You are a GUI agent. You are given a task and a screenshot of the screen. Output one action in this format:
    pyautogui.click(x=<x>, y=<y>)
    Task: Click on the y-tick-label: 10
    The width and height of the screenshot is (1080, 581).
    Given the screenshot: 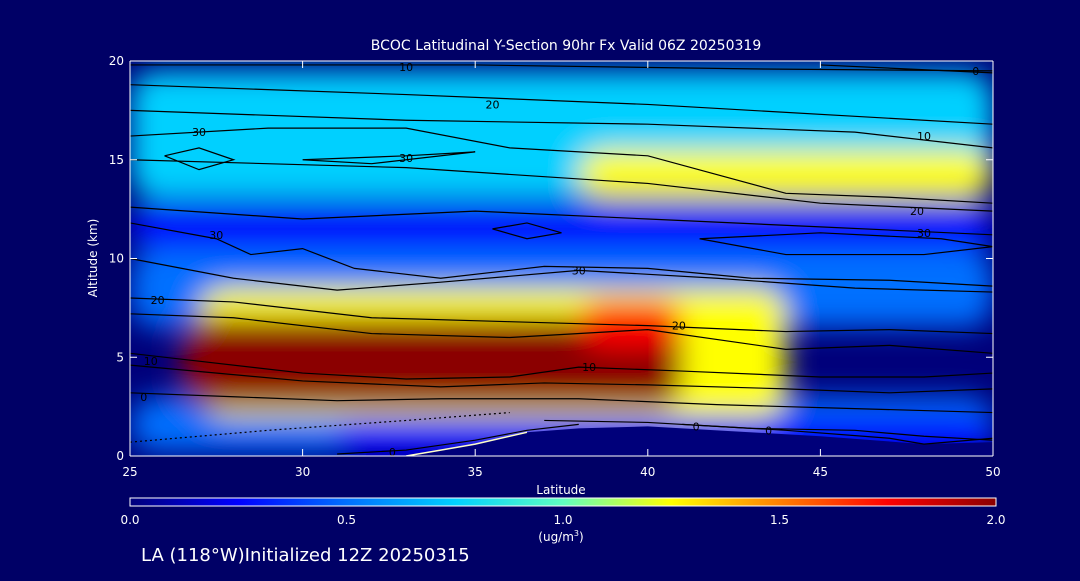 What is the action you would take?
    pyautogui.click(x=116, y=259)
    